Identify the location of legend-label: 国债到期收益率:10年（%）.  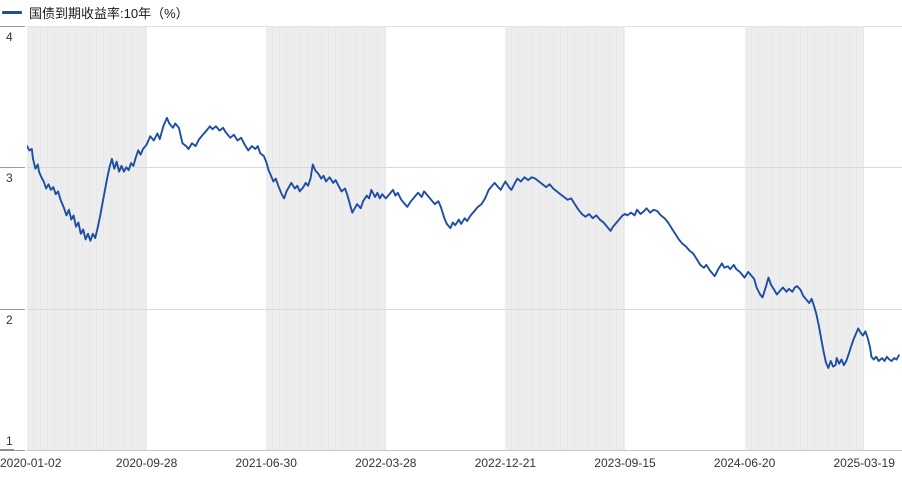
(109, 13).